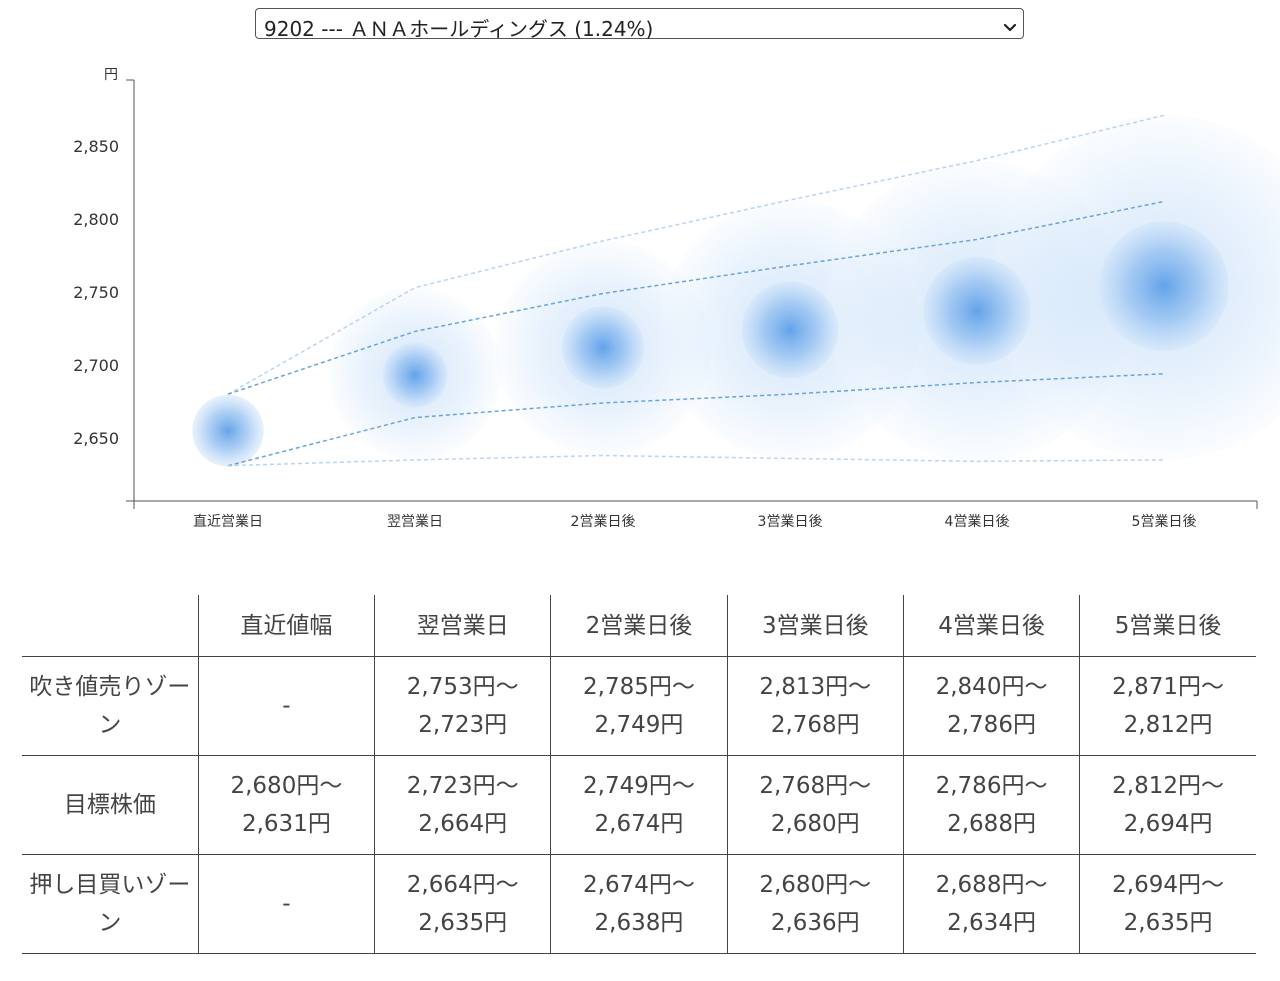  Describe the element at coordinates (815, 904) in the screenshot. I see `table-cell: 2,680円〜 2,636円` at that location.